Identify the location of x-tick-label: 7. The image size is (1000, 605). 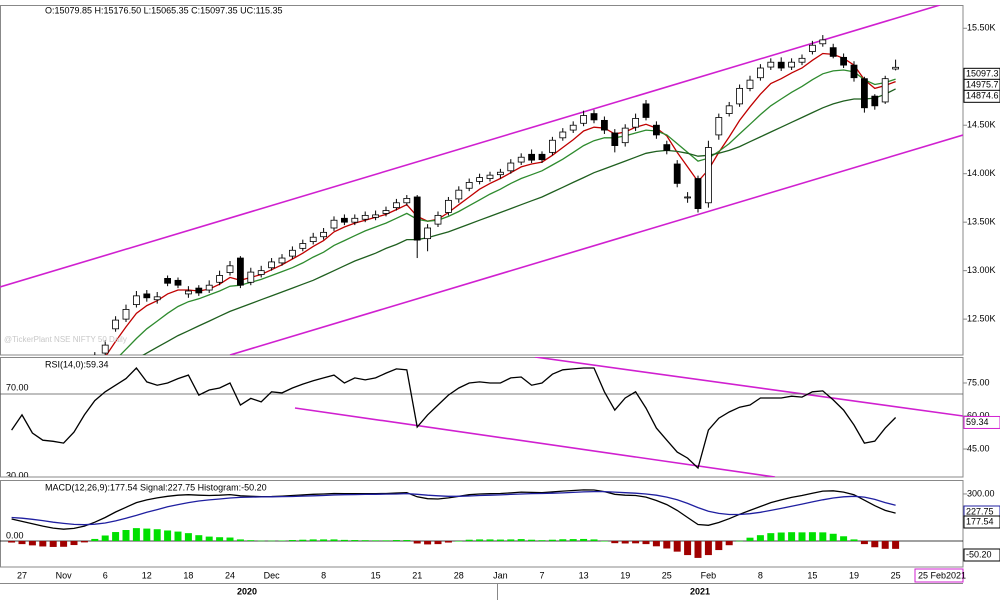
(541, 575).